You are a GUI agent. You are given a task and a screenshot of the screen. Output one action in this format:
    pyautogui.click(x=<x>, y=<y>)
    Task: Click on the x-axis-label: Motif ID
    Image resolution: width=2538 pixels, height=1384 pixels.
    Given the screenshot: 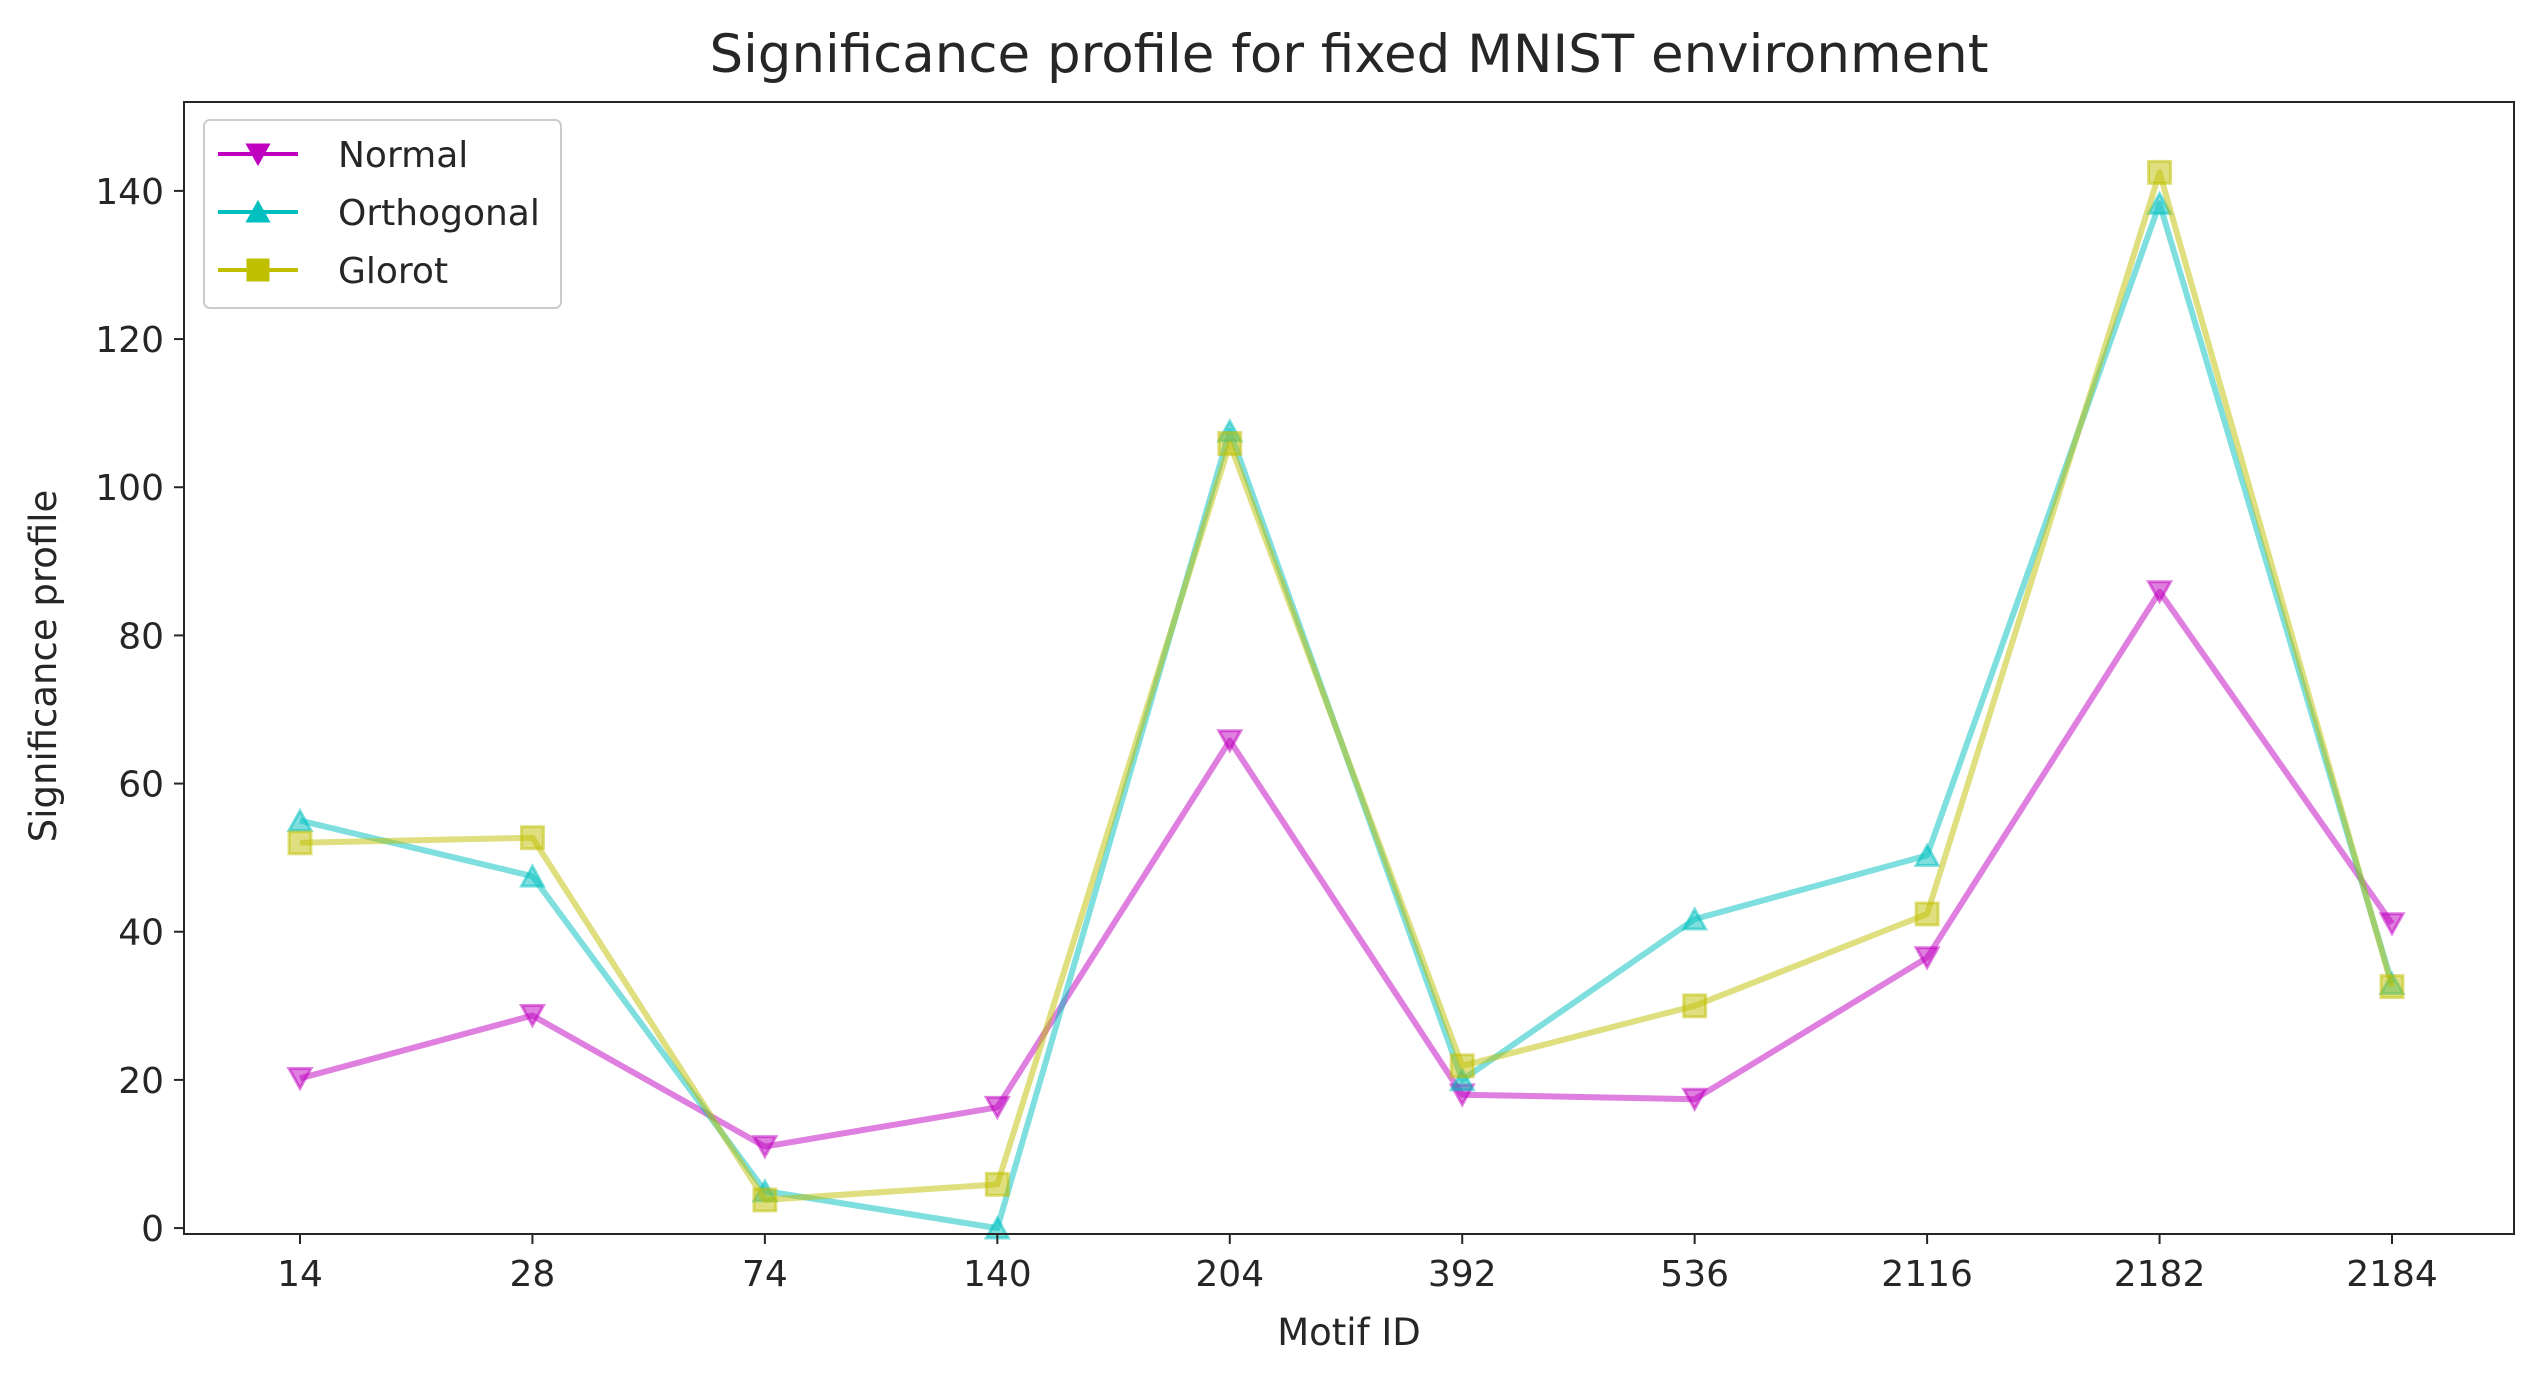 What is the action you would take?
    pyautogui.click(x=1349, y=1332)
    